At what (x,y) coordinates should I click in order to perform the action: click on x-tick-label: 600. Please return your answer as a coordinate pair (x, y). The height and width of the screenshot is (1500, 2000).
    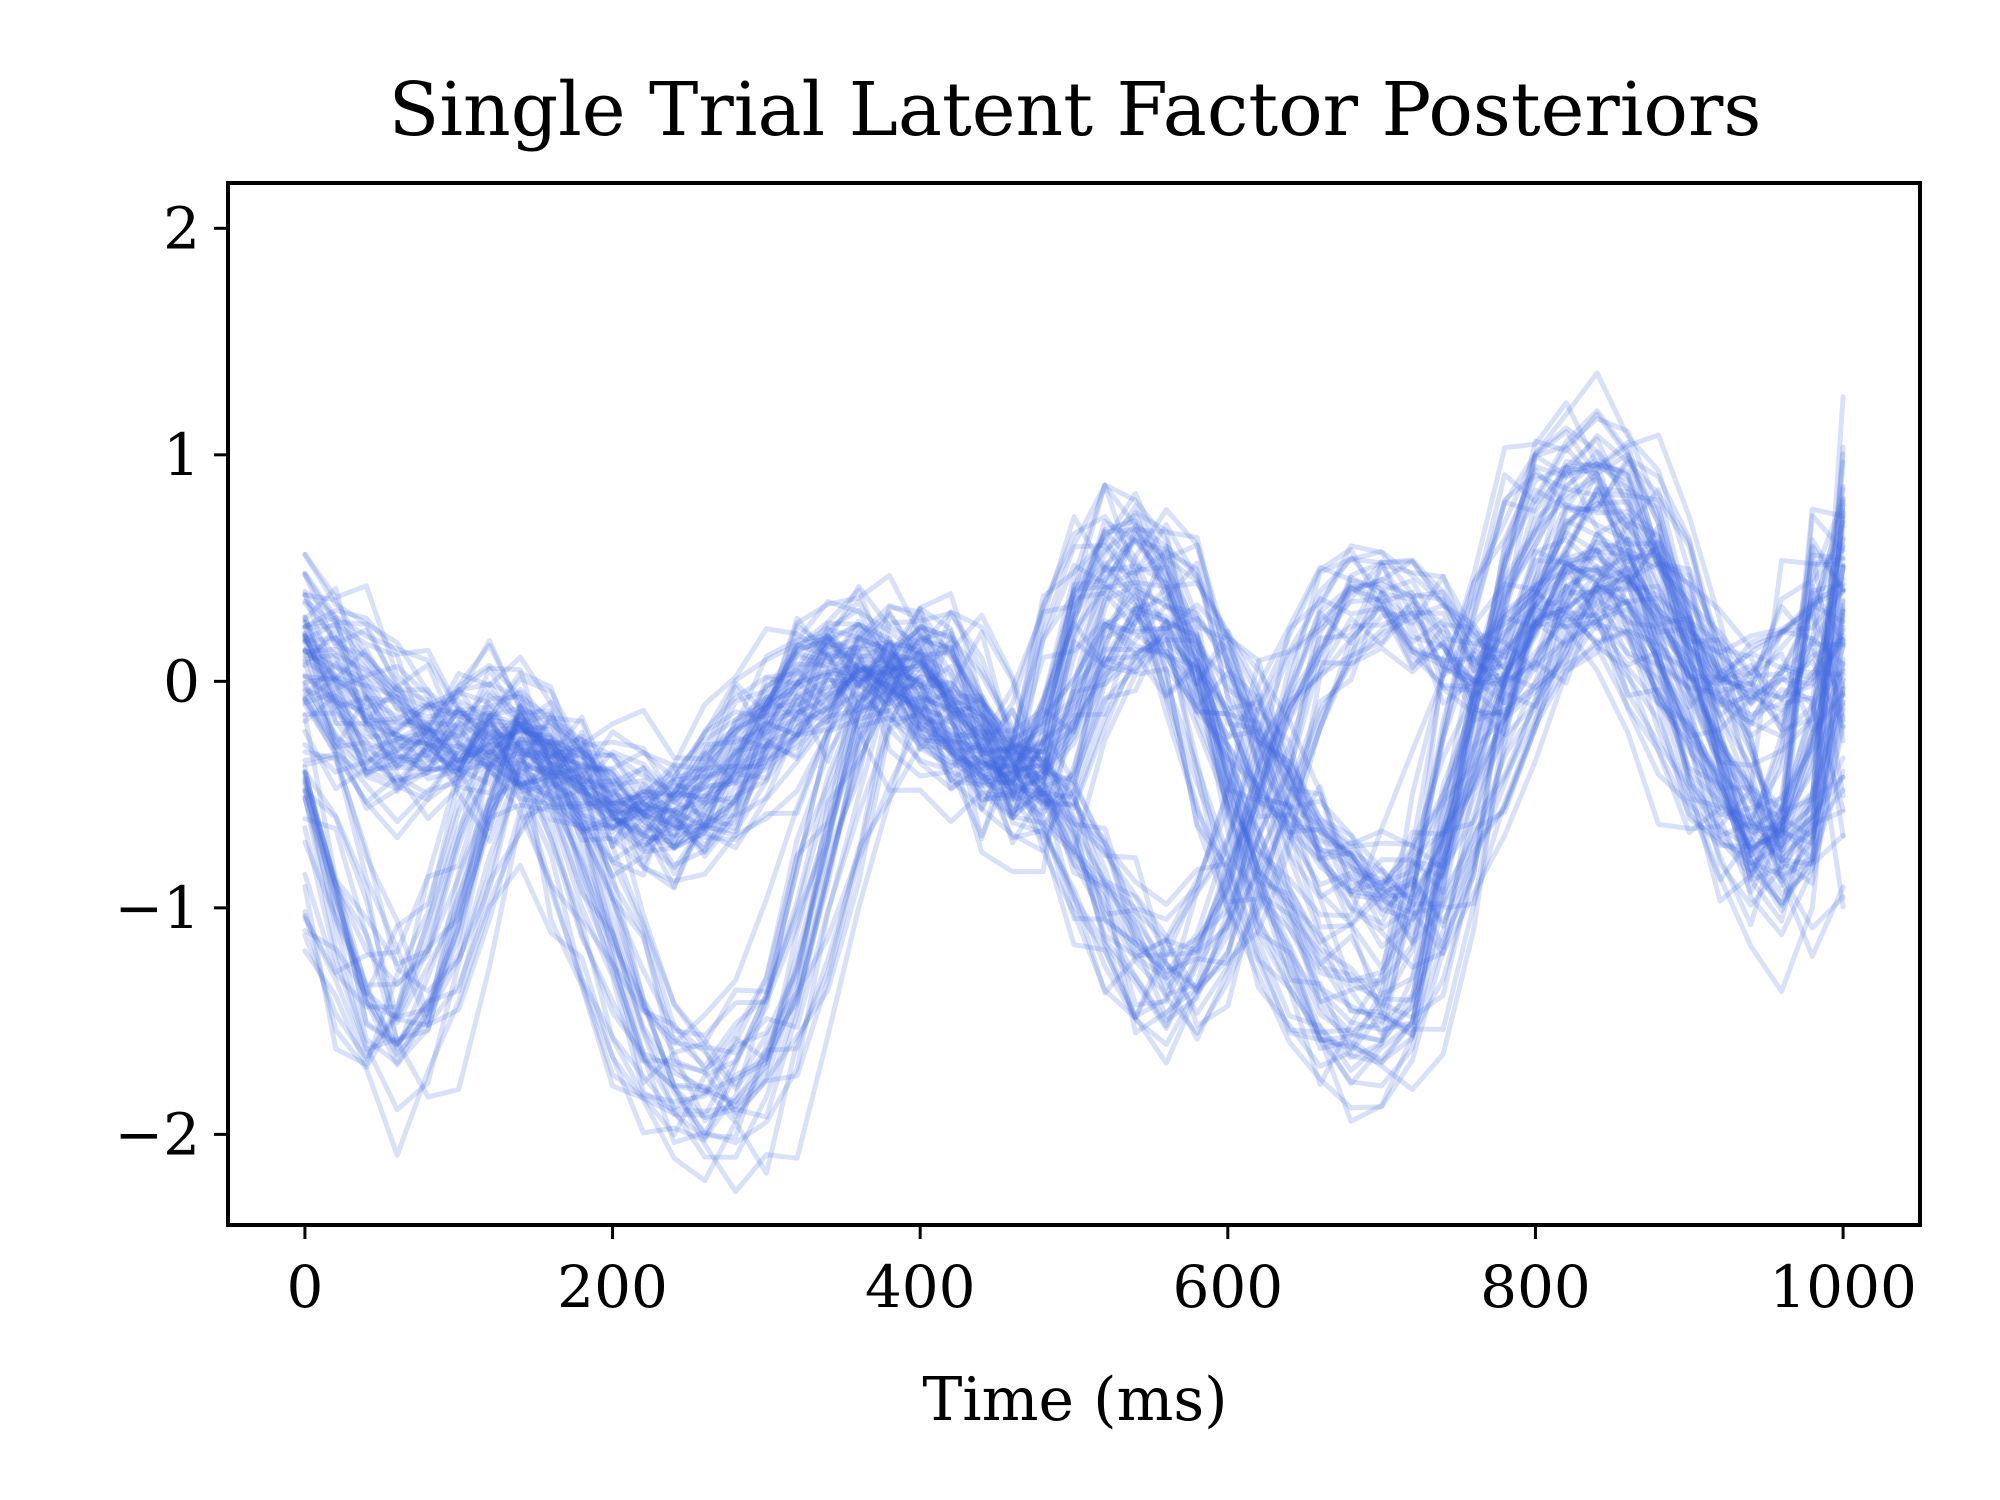
    Looking at the image, I should click on (1227, 1287).